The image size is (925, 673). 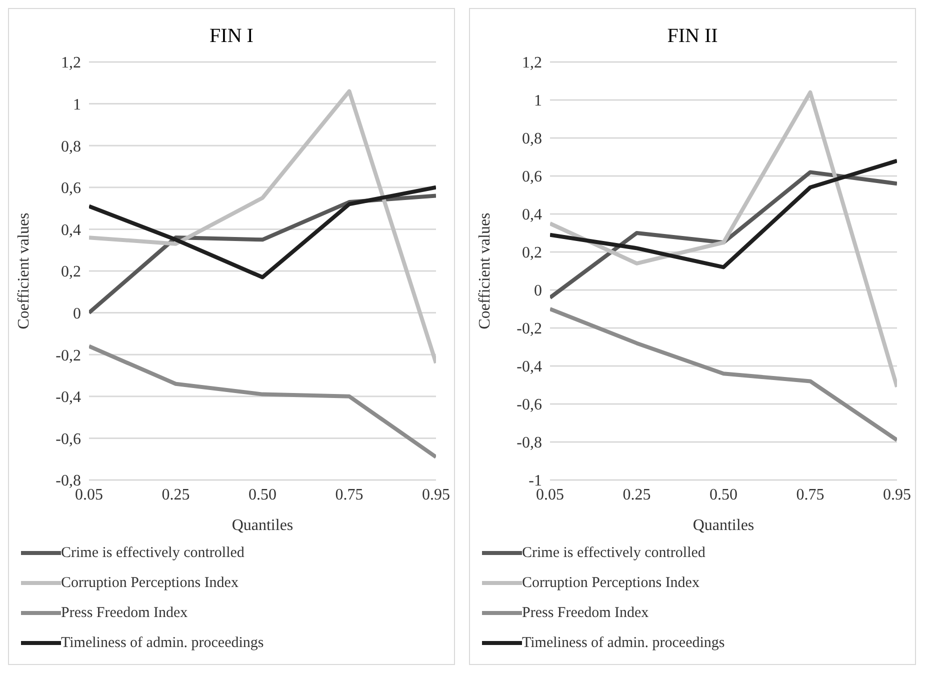 What do you see at coordinates (231, 36) in the screenshot?
I see `chart-title: FIN I` at bounding box center [231, 36].